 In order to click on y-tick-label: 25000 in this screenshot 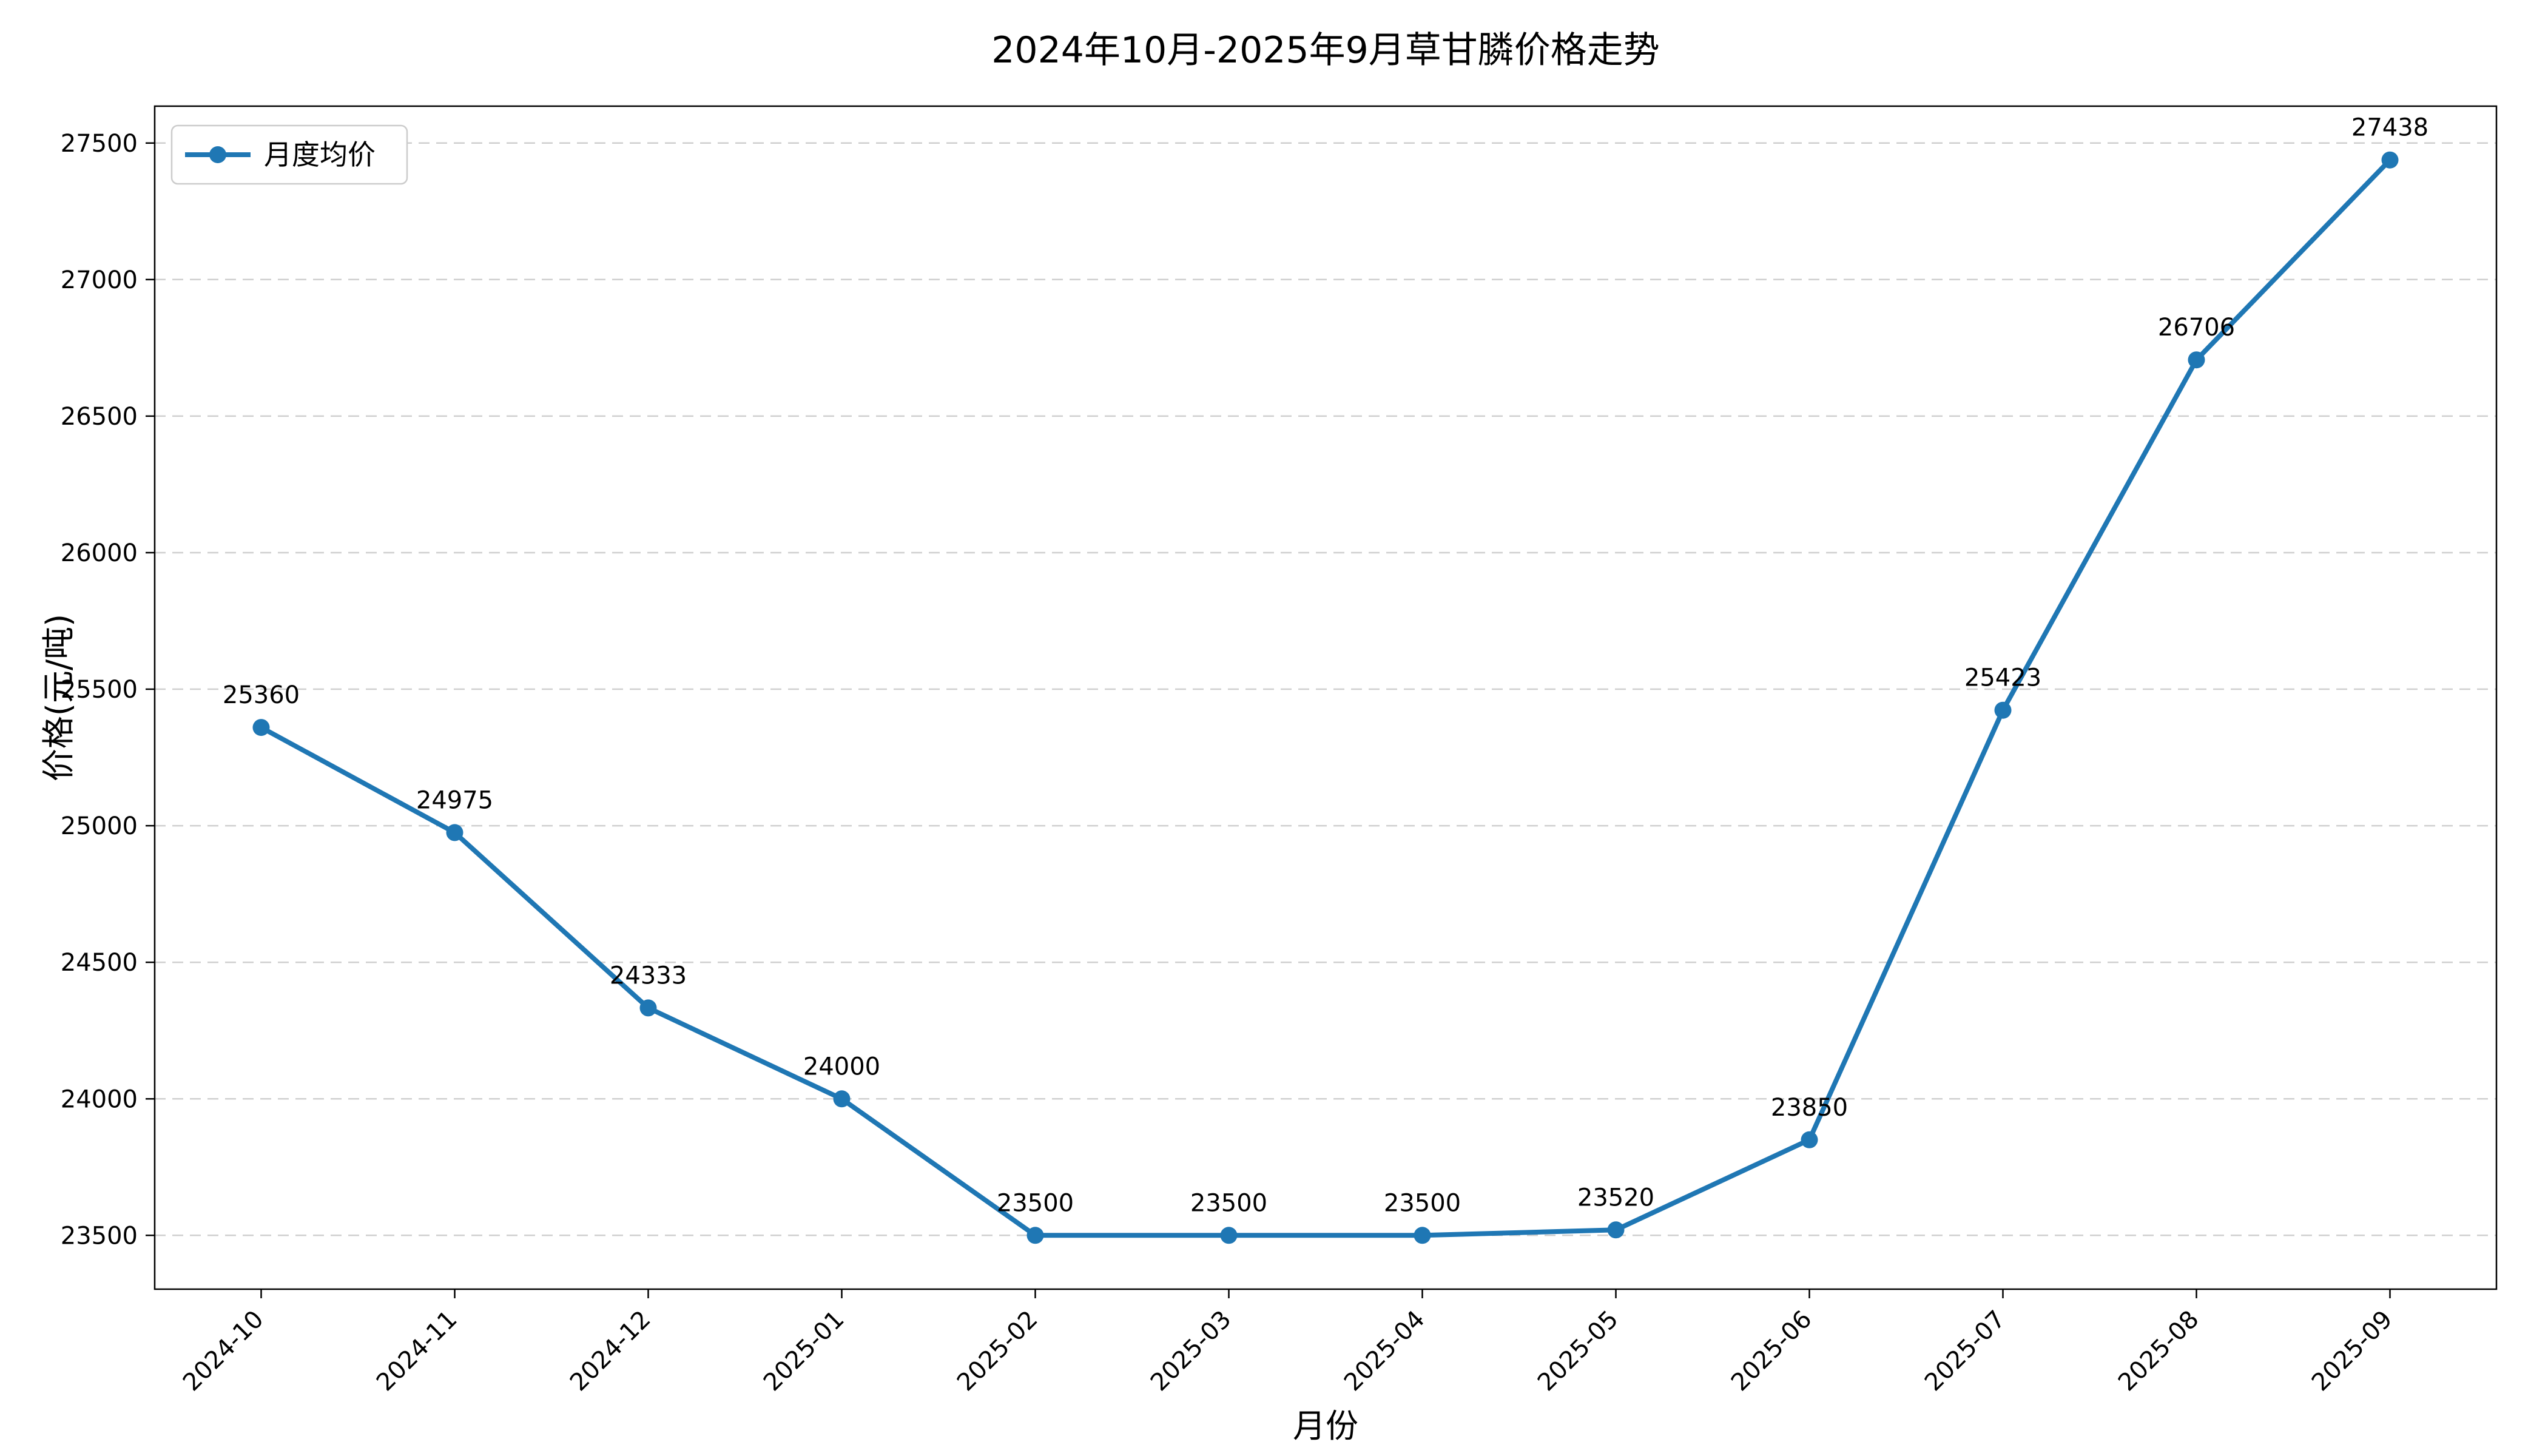, I will do `click(99, 826)`.